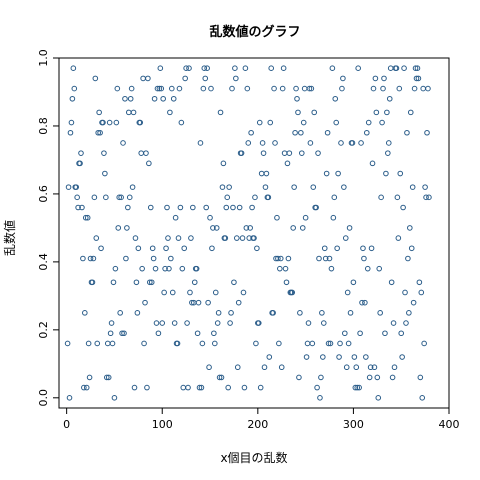 The width and height of the screenshot is (480, 480). Describe the element at coordinates (449, 424) in the screenshot. I see `x-tick-label: 400` at that location.